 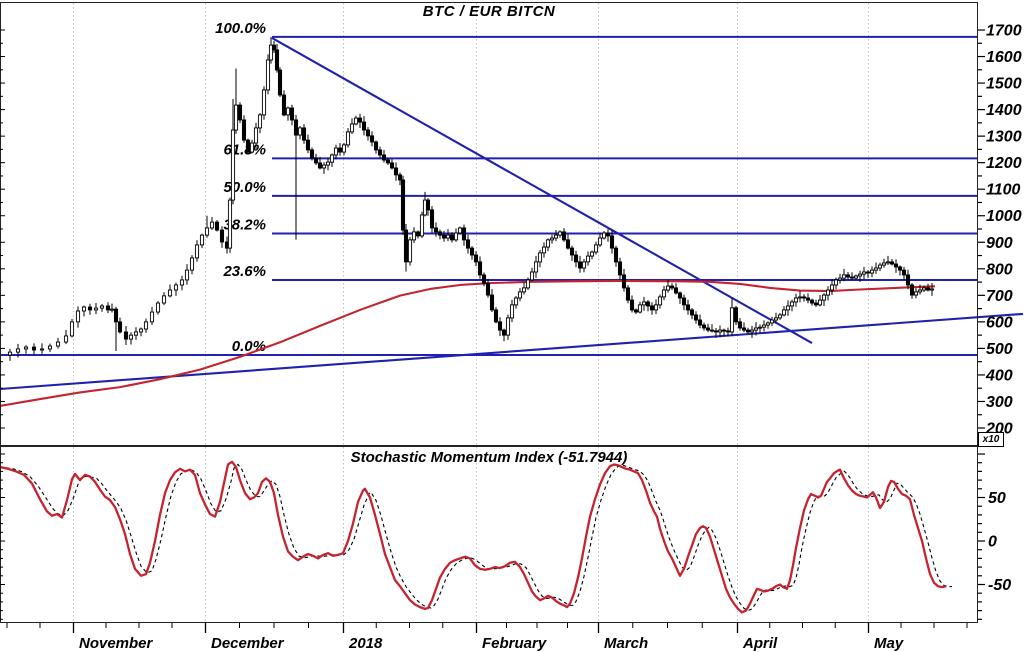 What do you see at coordinates (240, 28) in the screenshot?
I see `fib-label: 100.0%` at bounding box center [240, 28].